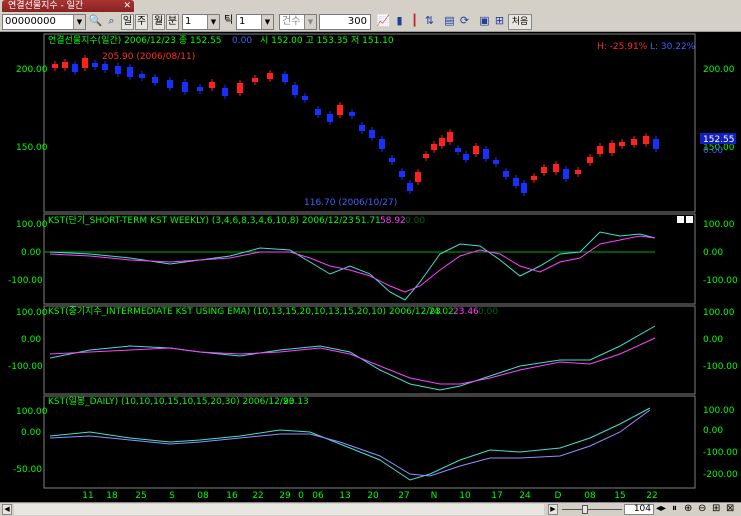 The height and width of the screenshot is (516, 741). I want to click on kst2-ytick-right: 0.00, so click(713, 340).